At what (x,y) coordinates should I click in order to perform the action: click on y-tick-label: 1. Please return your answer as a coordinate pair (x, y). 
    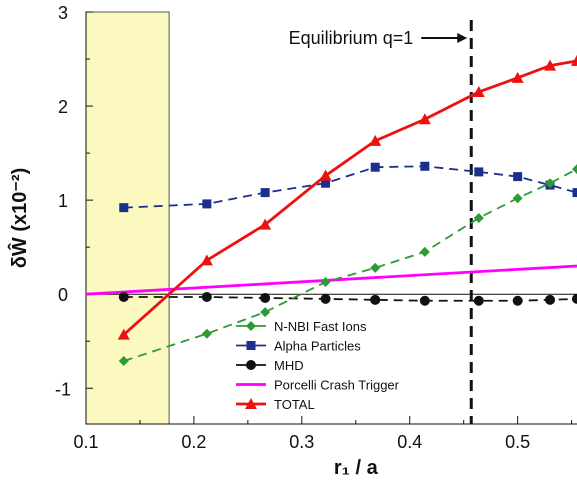
    Looking at the image, I should click on (63, 201).